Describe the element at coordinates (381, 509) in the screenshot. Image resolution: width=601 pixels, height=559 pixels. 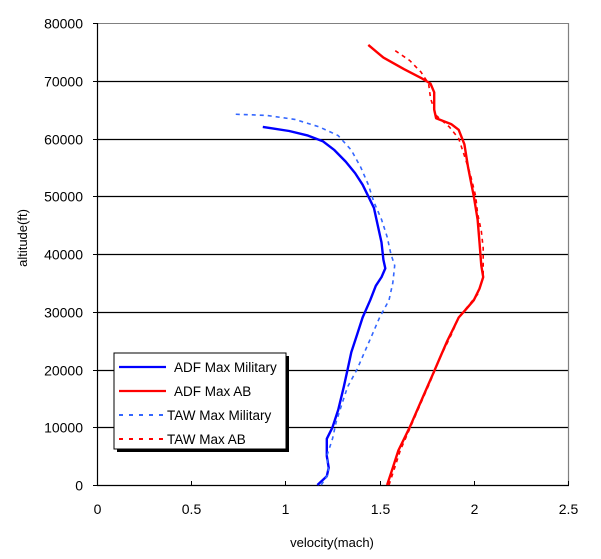
I see `x-tick-label: 1.5` at that location.